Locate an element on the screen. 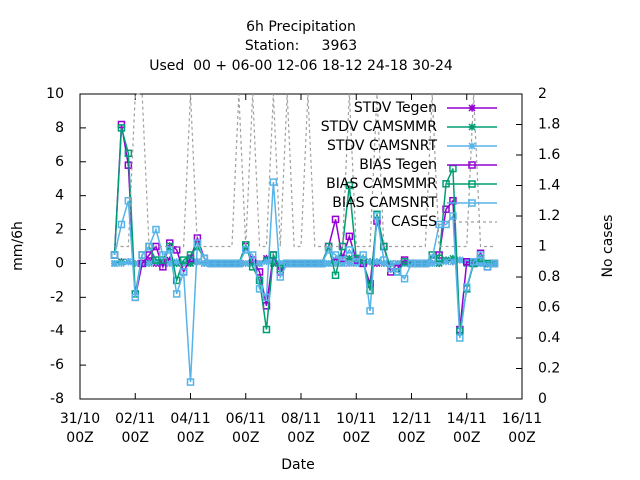 The height and width of the screenshot is (480, 640). y-tick-label: -2 is located at coordinates (57, 297).